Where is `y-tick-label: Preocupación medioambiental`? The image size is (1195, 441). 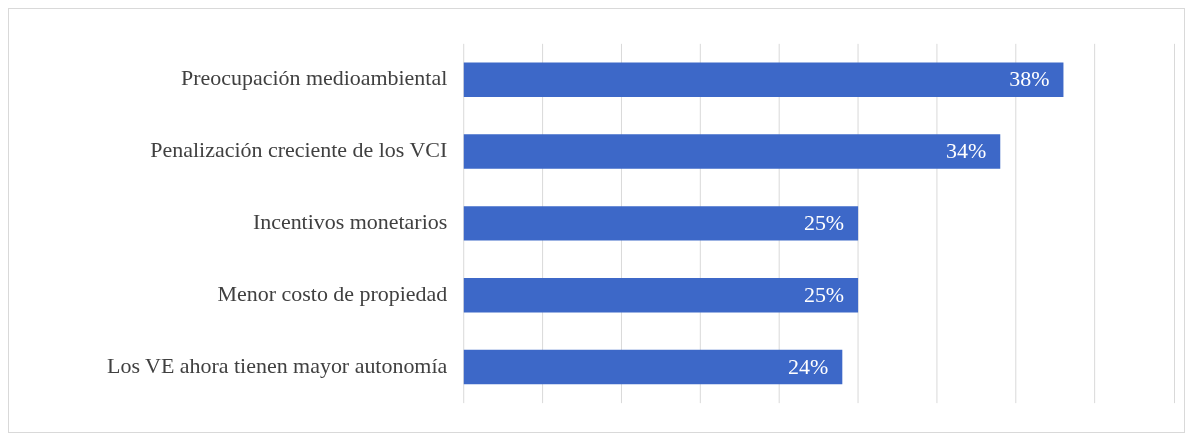
y-tick-label: Preocupación medioambiental is located at coordinates (314, 78).